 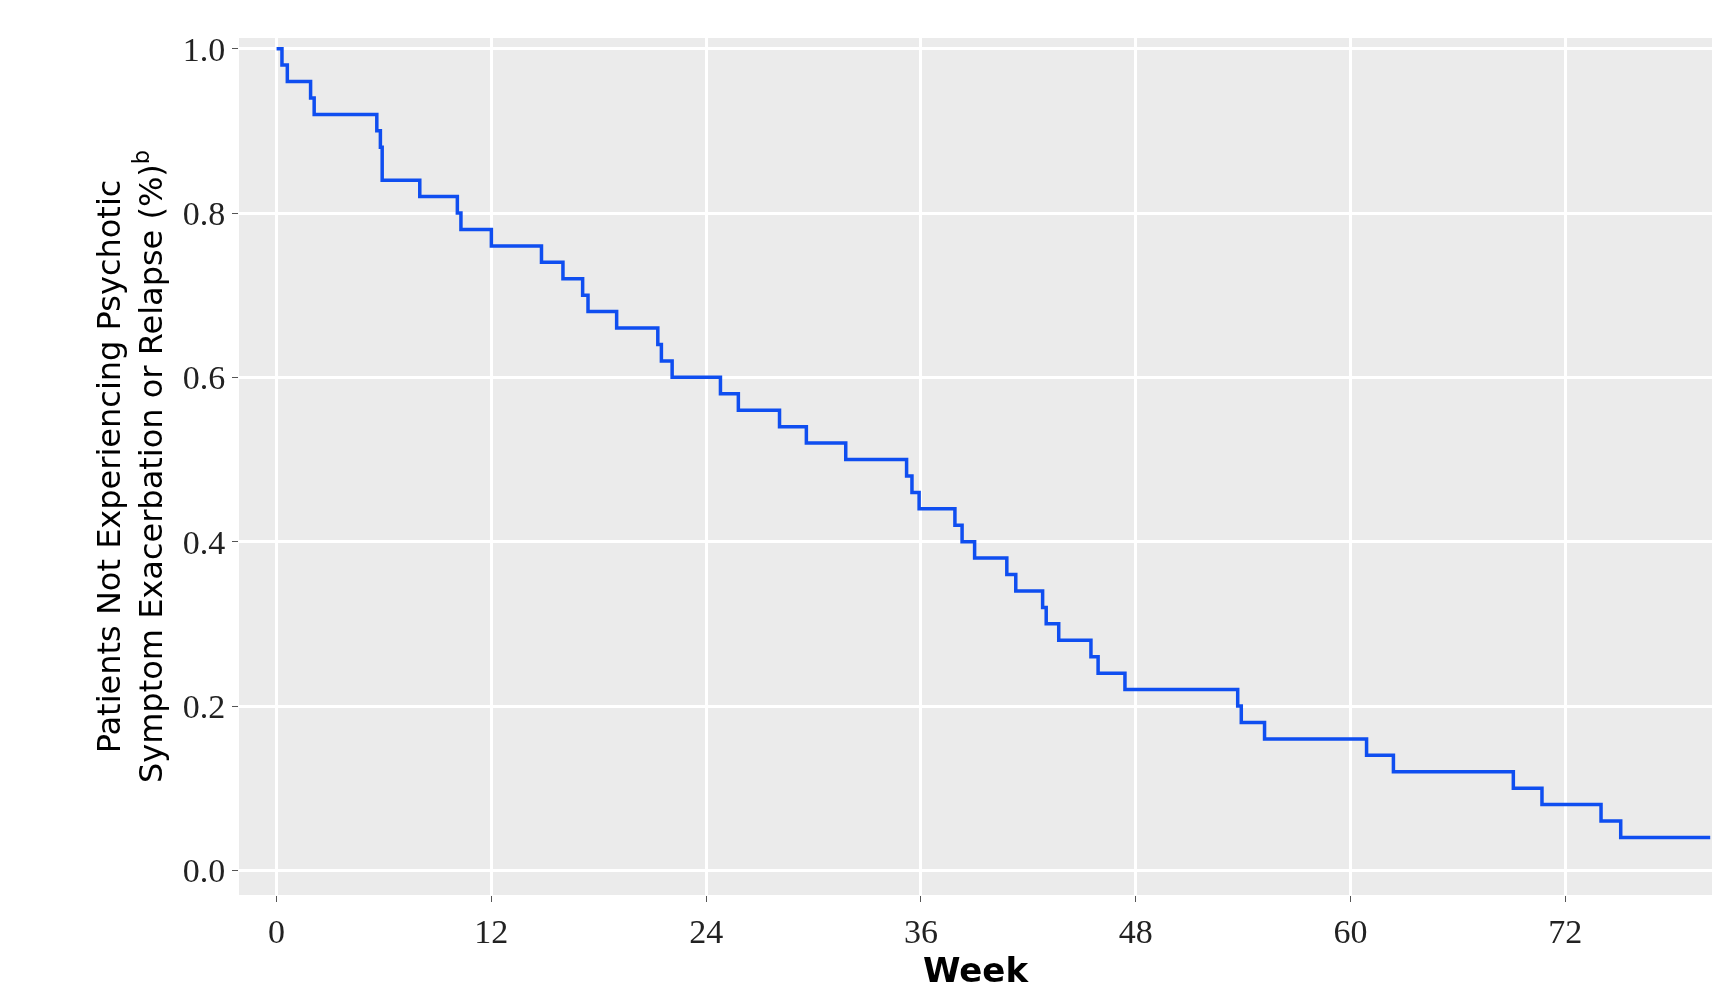 What do you see at coordinates (976, 969) in the screenshot?
I see `x-axis-title: Week` at bounding box center [976, 969].